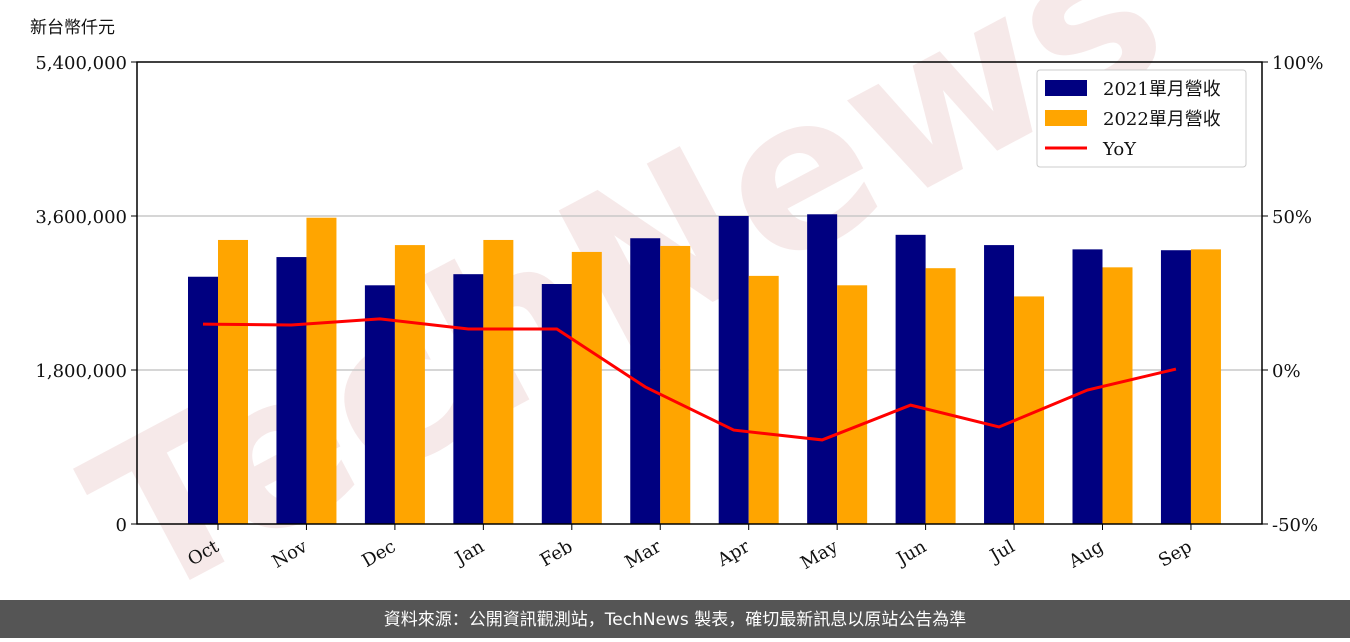 This screenshot has width=1350, height=642. What do you see at coordinates (819, 555) in the screenshot?
I see `x-tick-label: May` at bounding box center [819, 555].